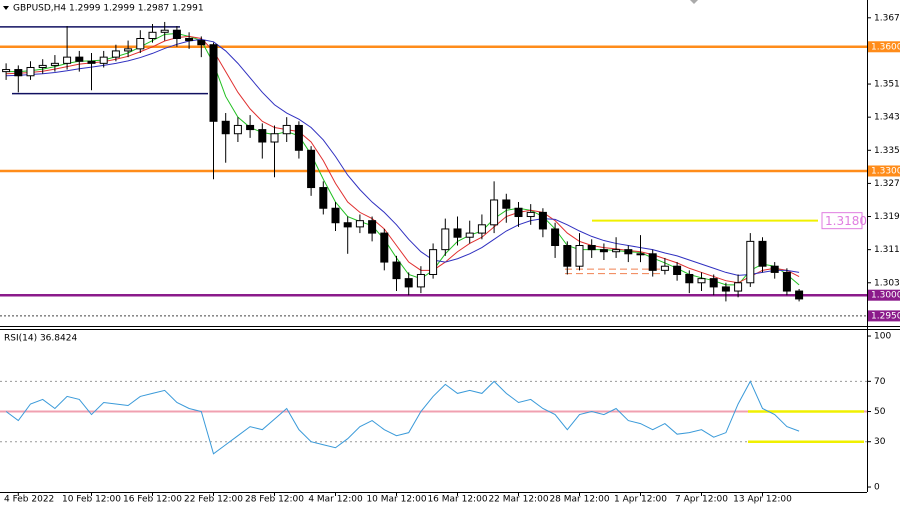  I want to click on target-label-box, so click(842, 221).